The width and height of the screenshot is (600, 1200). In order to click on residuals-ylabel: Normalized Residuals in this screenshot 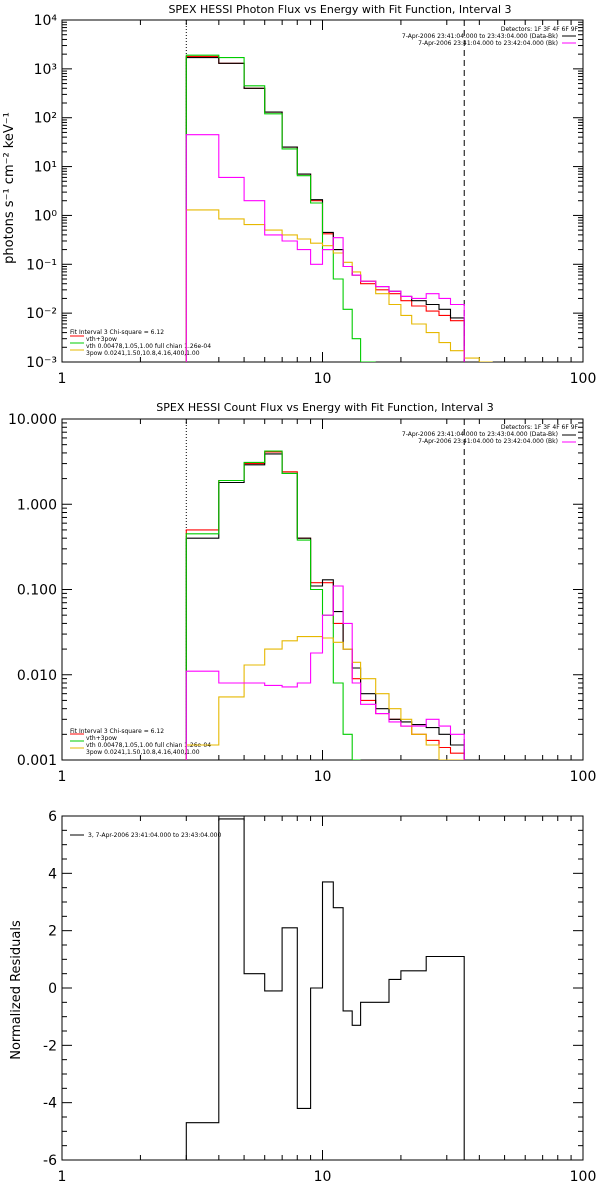, I will do `click(16, 990)`.